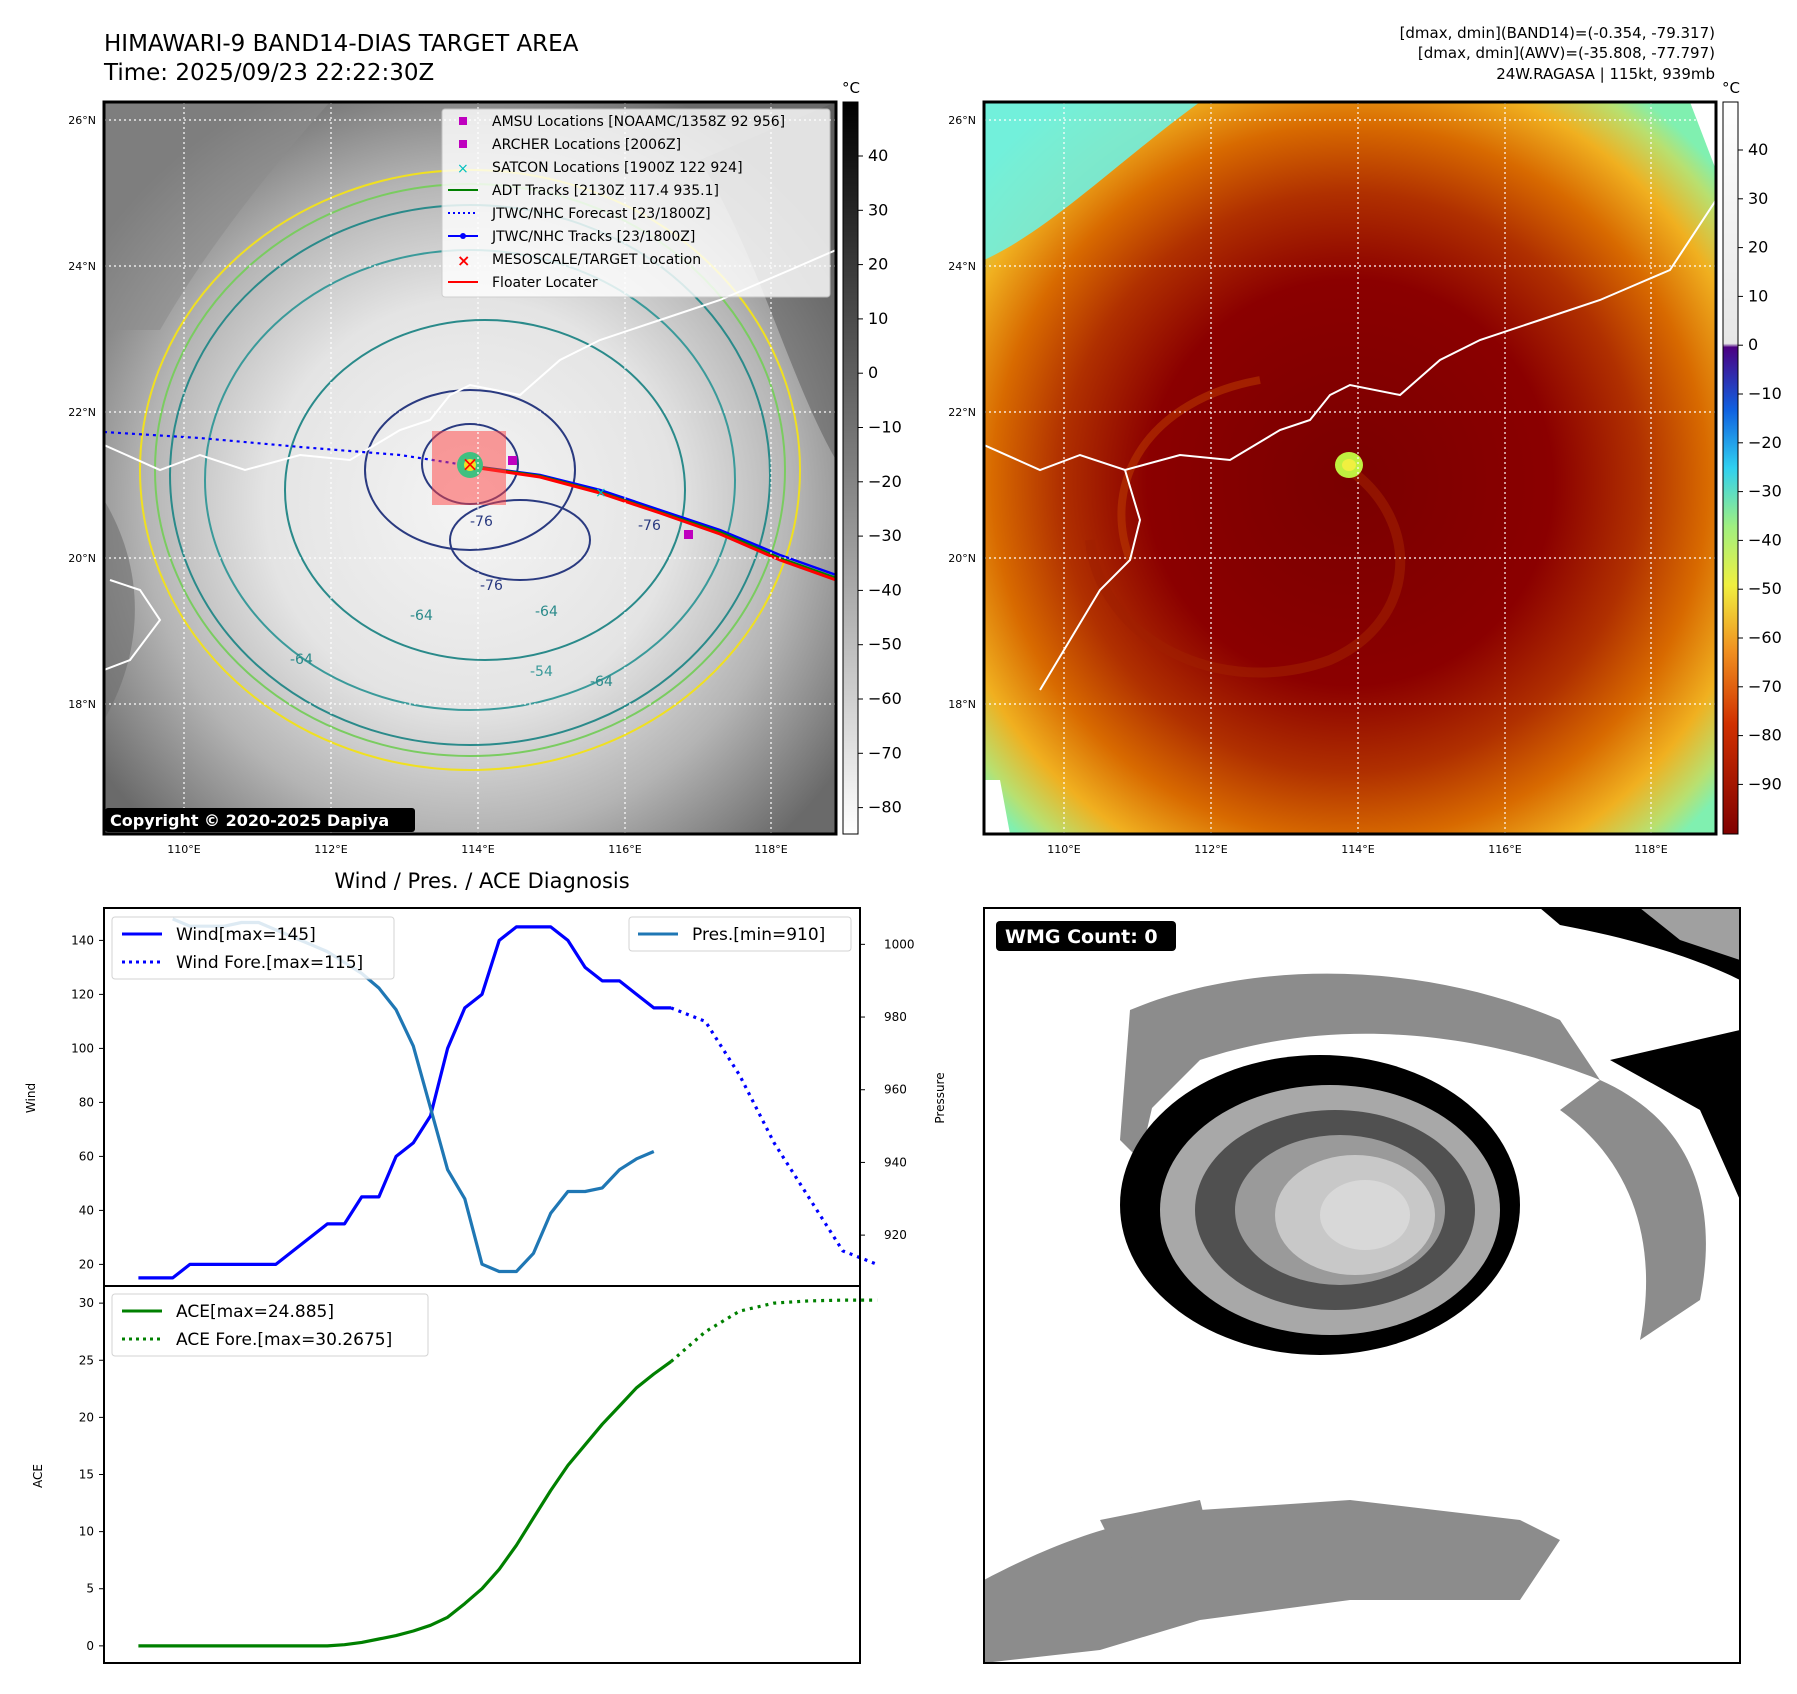 Image resolution: width=1797 pixels, height=1694 pixels. I want to click on figure-time: Time: 2025/09/23 22:22:30Z, so click(268, 73).